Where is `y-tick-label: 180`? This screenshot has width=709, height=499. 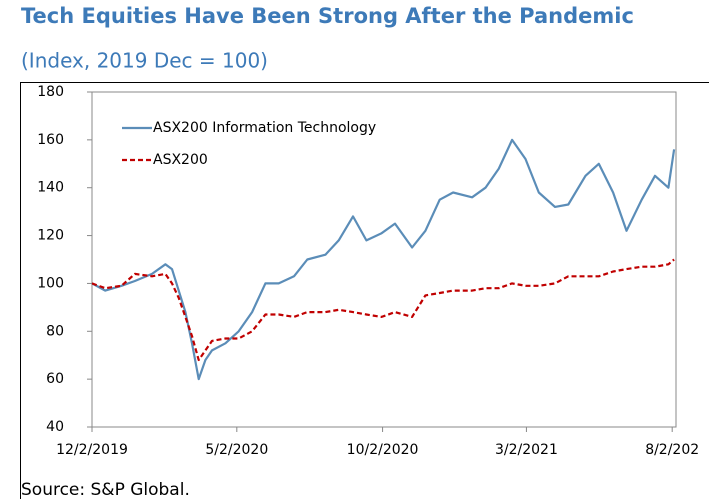 y-tick-label: 180 is located at coordinates (50, 92).